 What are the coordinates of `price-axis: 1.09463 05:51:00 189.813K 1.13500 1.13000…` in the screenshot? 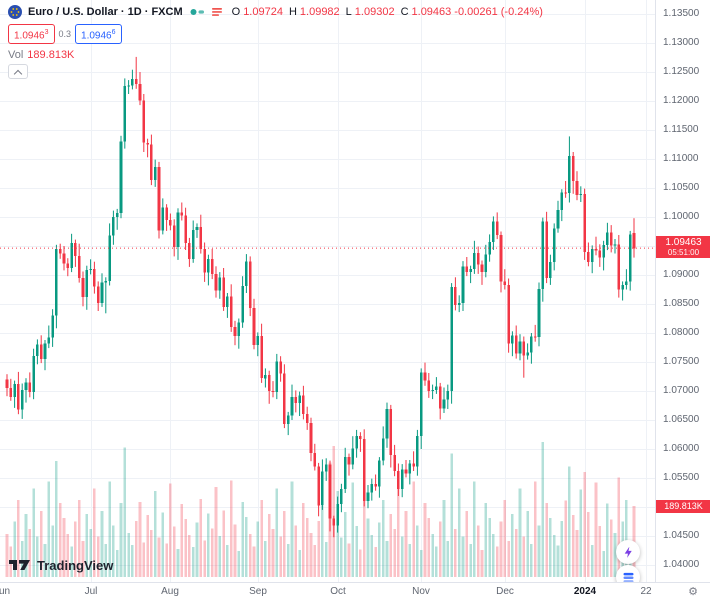 It's located at (682, 291).